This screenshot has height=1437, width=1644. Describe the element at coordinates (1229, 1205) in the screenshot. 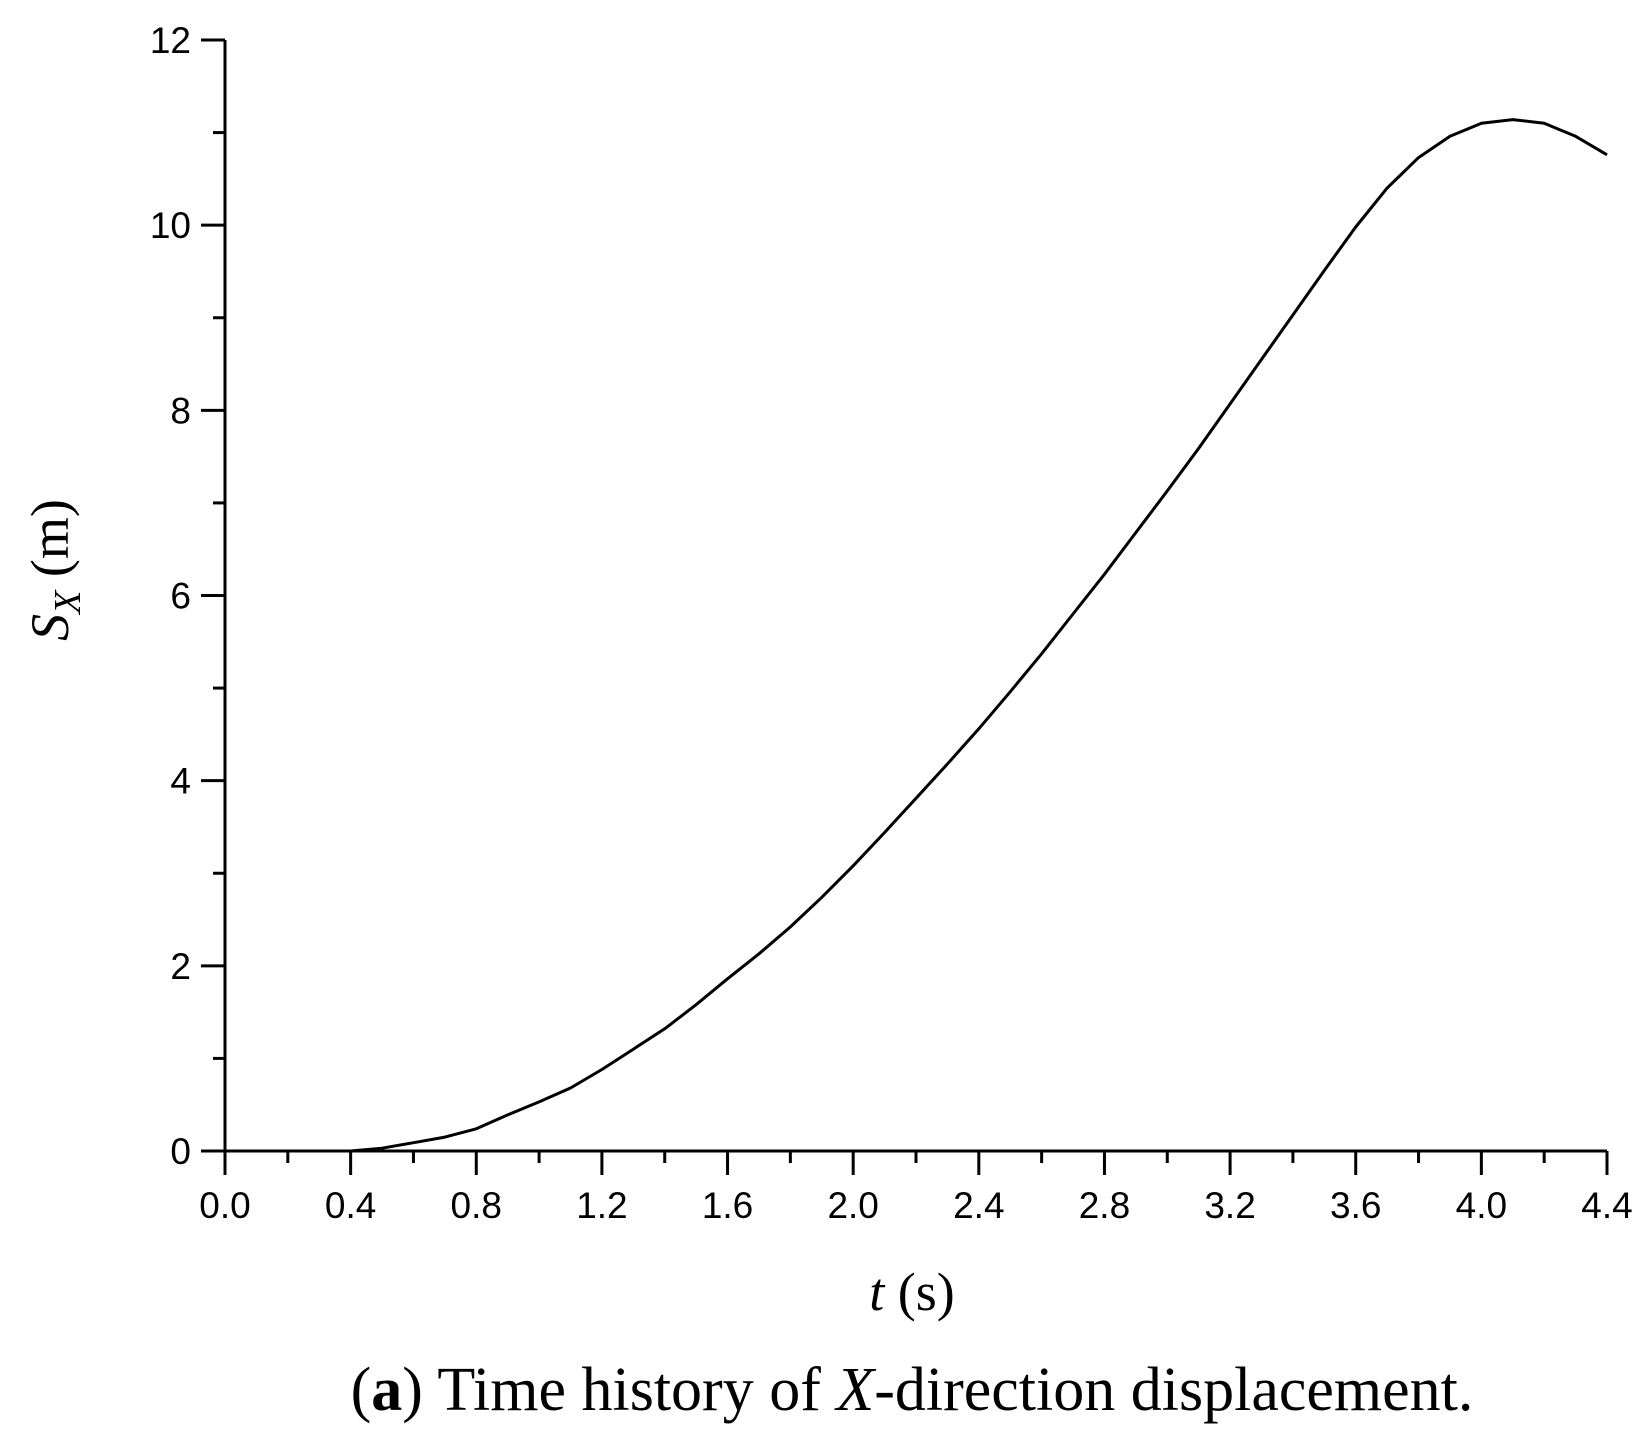

I see `x-tick-label: 3.2` at that location.